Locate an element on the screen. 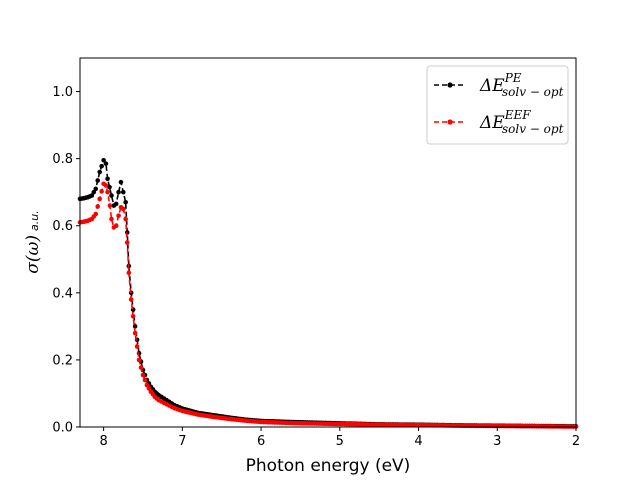 Image resolution: width=640 pixels, height=480 pixels. x-axis: 8 7 6 5 4 3 2 is located at coordinates (339, 438).